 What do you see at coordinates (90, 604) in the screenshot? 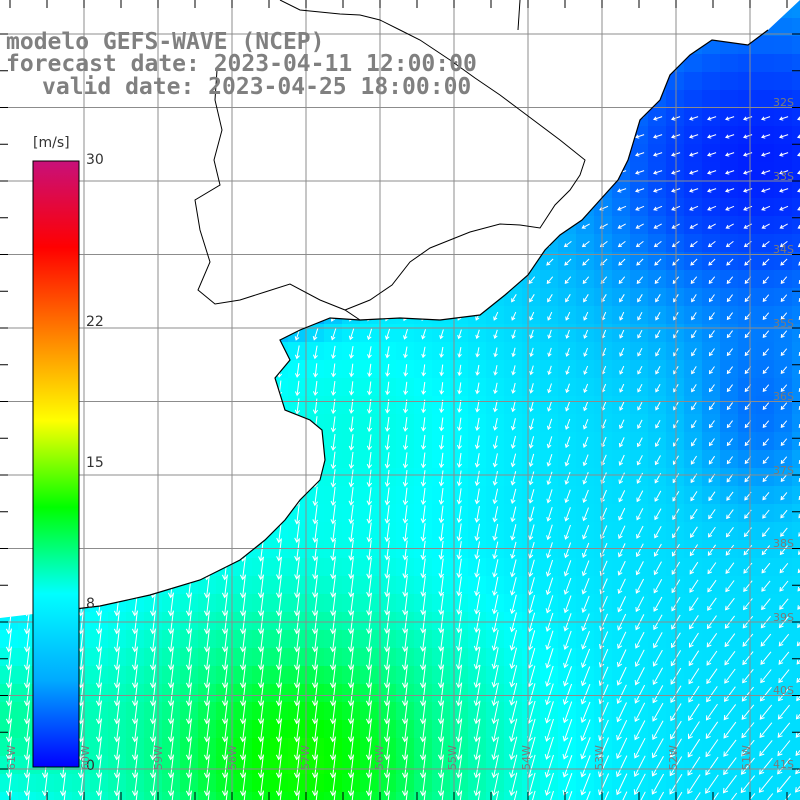
I see `colorbar-tick-label: 8` at bounding box center [90, 604].